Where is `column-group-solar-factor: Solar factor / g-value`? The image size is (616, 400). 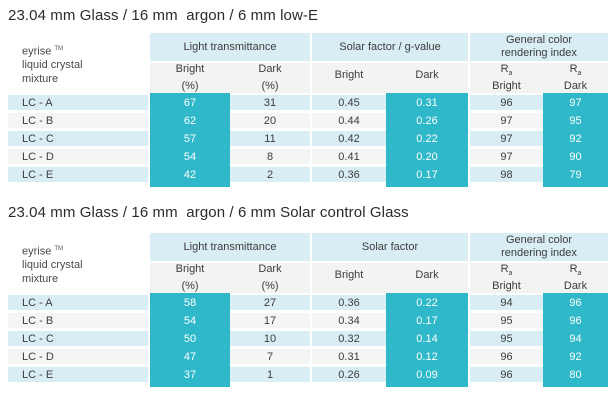
column-group-solar-factor: Solar factor / g-value is located at coordinates (390, 47).